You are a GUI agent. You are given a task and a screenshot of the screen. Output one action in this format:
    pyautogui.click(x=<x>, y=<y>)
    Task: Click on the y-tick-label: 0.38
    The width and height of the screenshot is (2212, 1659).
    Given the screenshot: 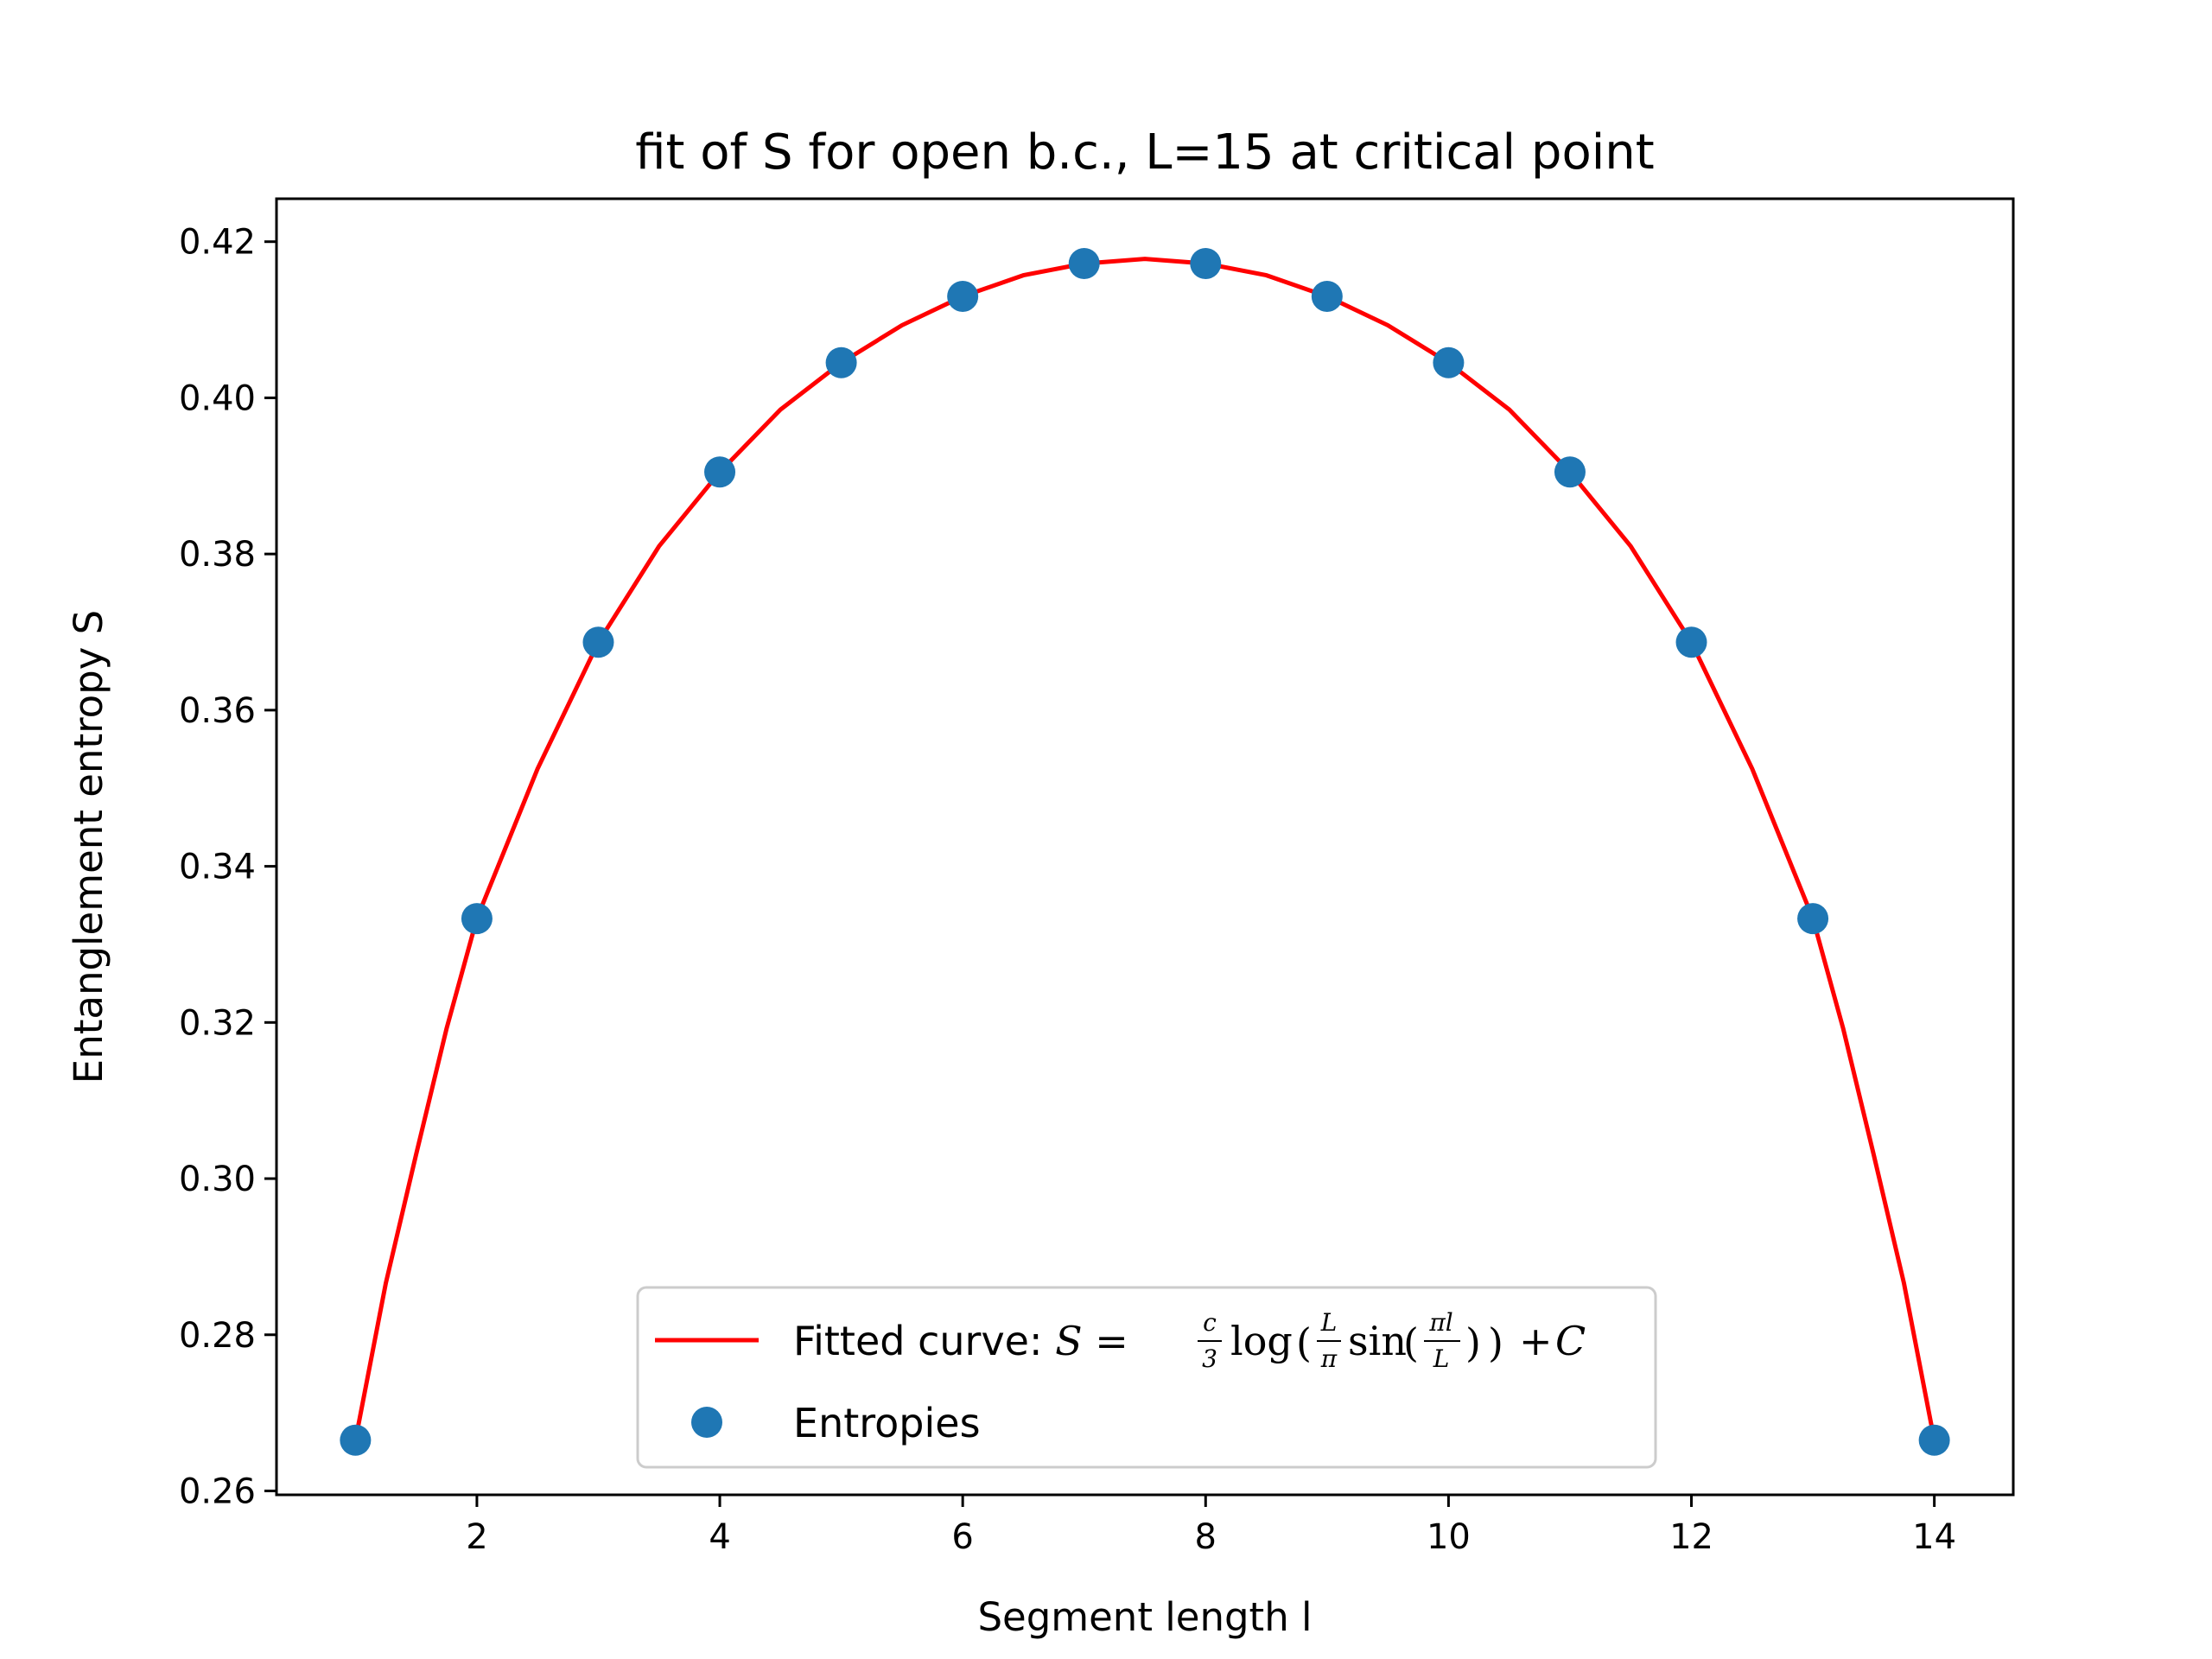 What is the action you would take?
    pyautogui.click(x=217, y=555)
    